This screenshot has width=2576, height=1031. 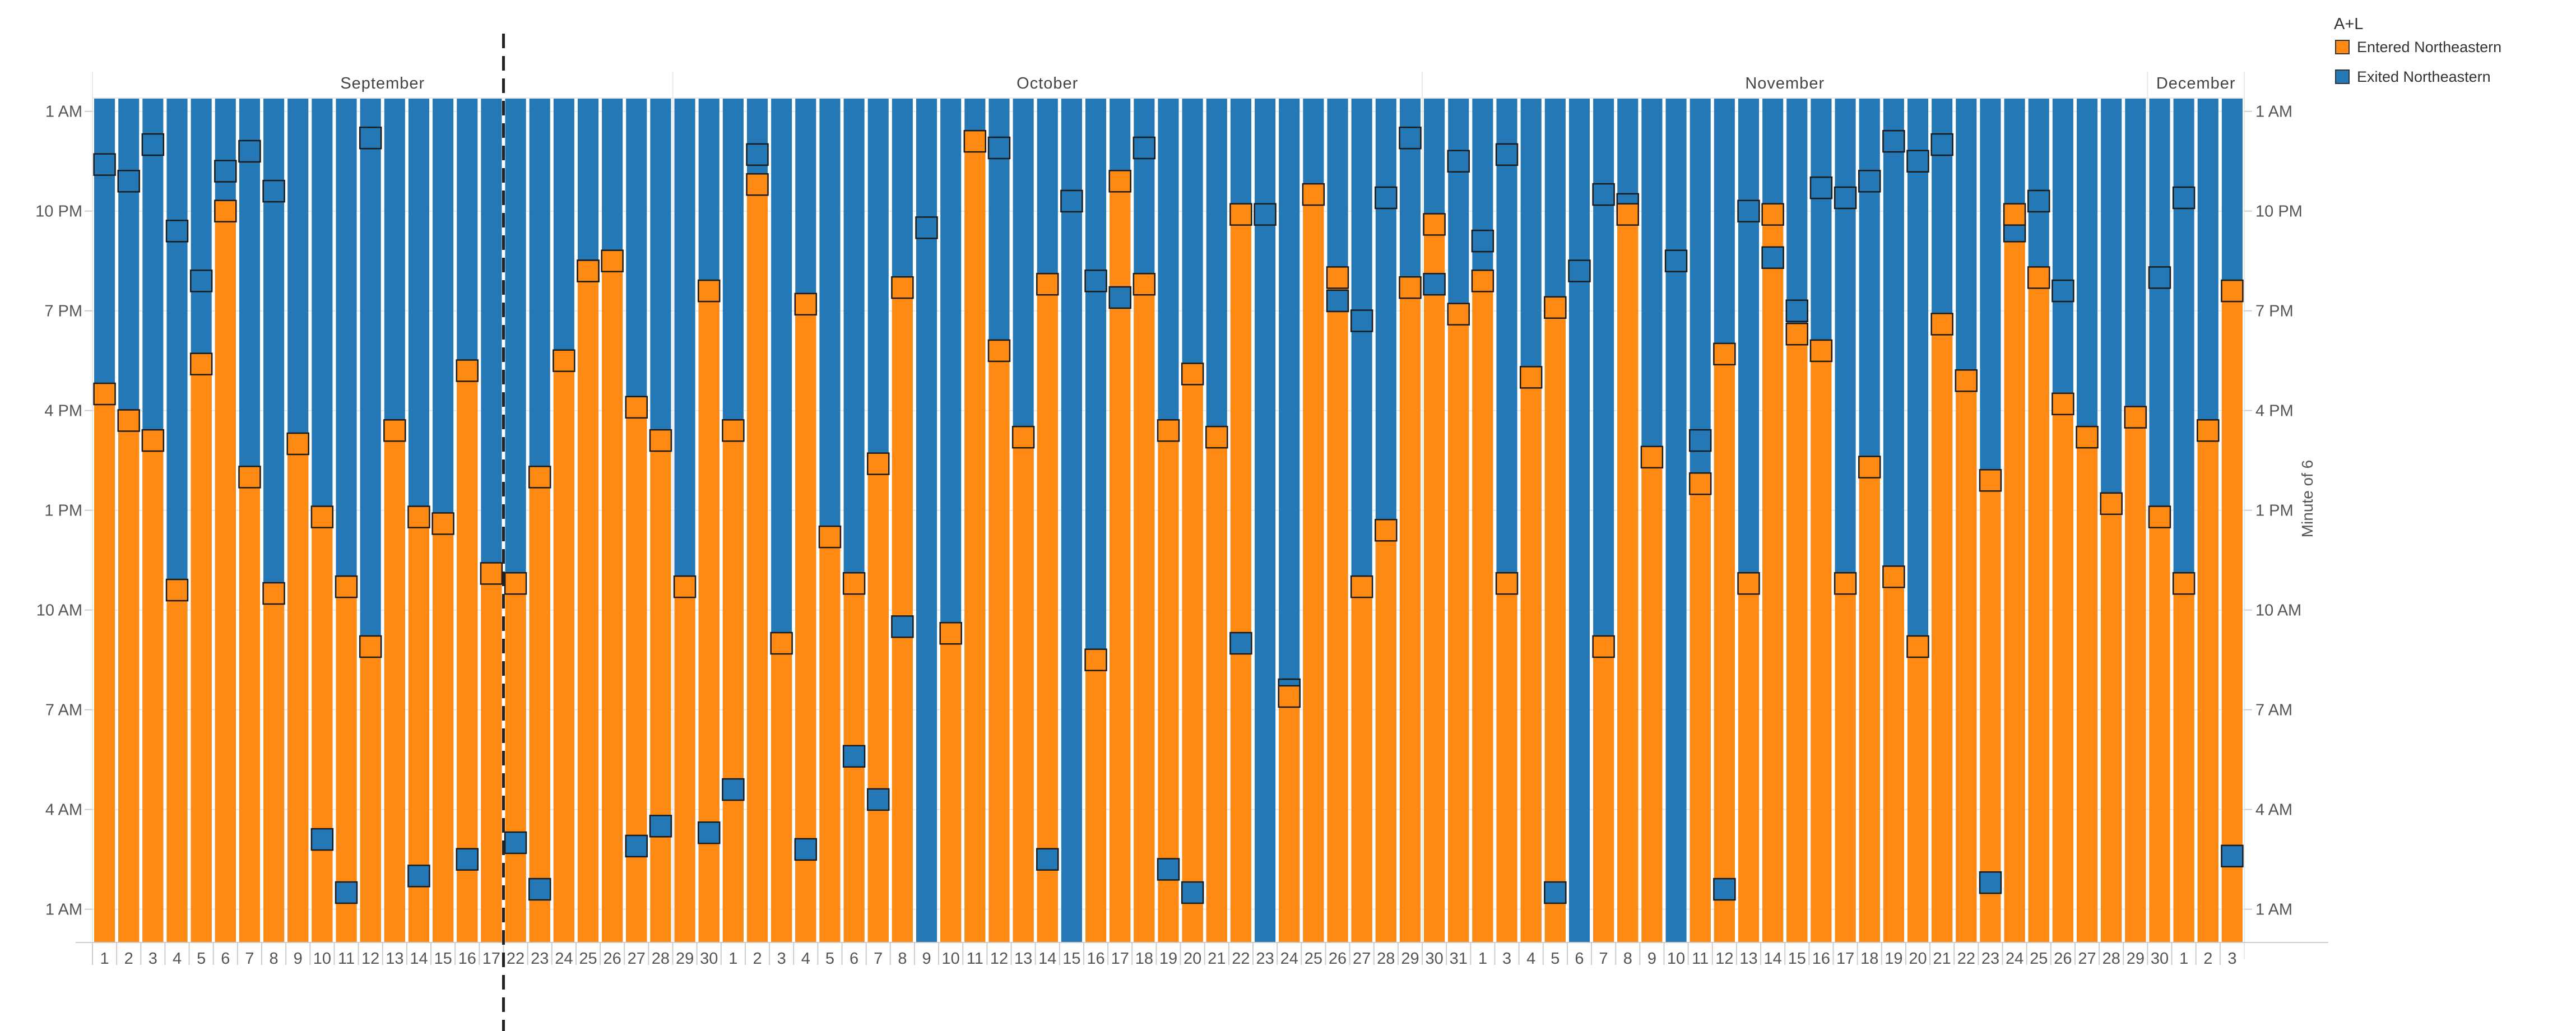 I want to click on y-tick-label-left: 1 AM, so click(x=63, y=910).